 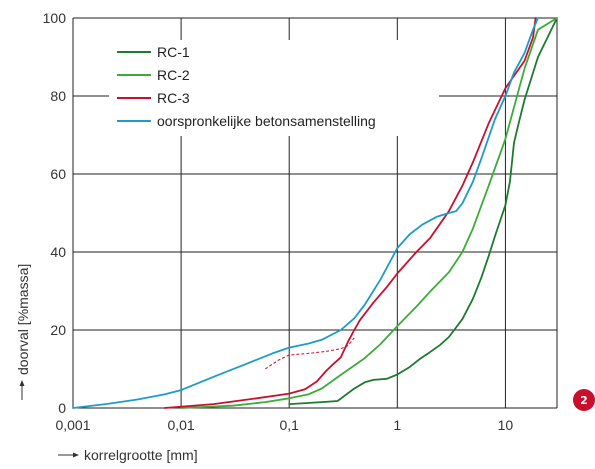 What do you see at coordinates (173, 75) in the screenshot?
I see `legend-label: RC-2` at bounding box center [173, 75].